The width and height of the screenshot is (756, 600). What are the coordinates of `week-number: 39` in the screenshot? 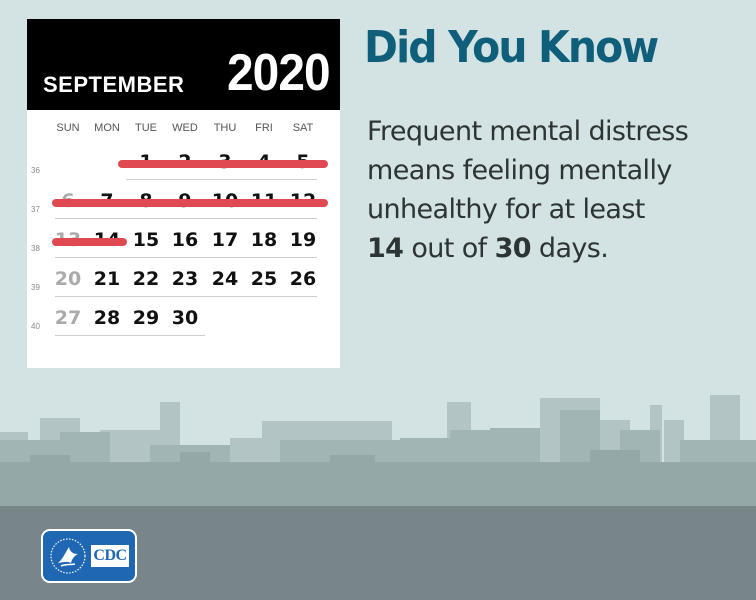 It's located at (35, 287).